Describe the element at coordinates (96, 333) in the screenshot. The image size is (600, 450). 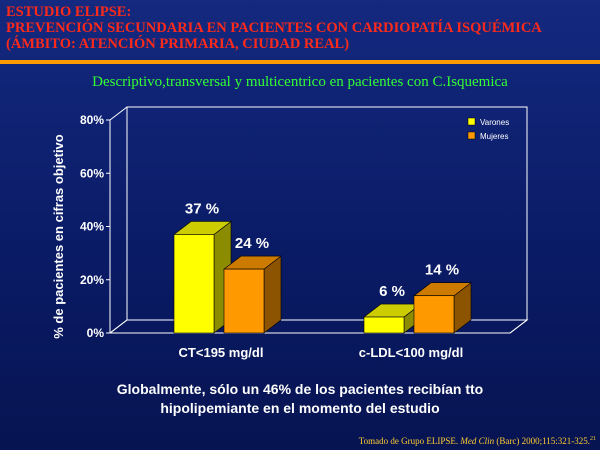
I see `y-tick-label: 0%` at that location.